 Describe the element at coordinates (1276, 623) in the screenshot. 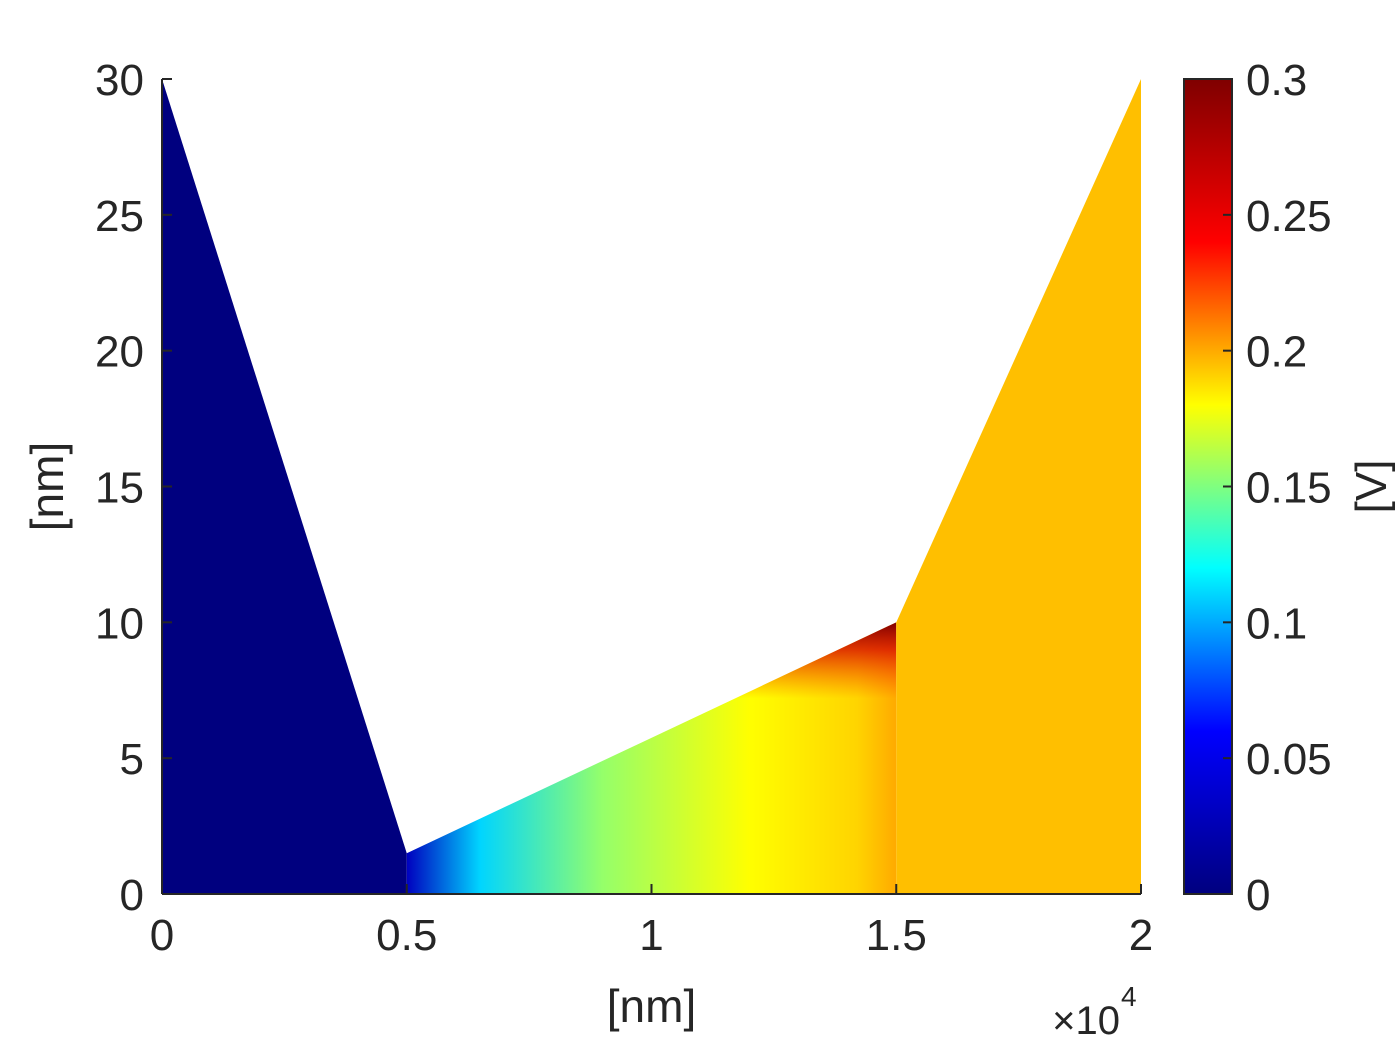

I see `colorbar-tick-label: 0.1` at that location.